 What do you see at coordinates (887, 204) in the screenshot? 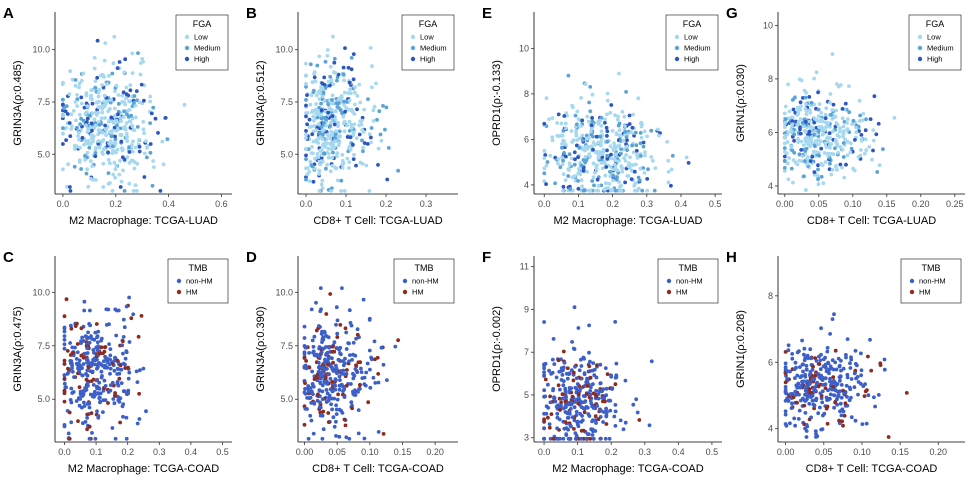
I see `x-tick-label: 0.15` at bounding box center [887, 204].